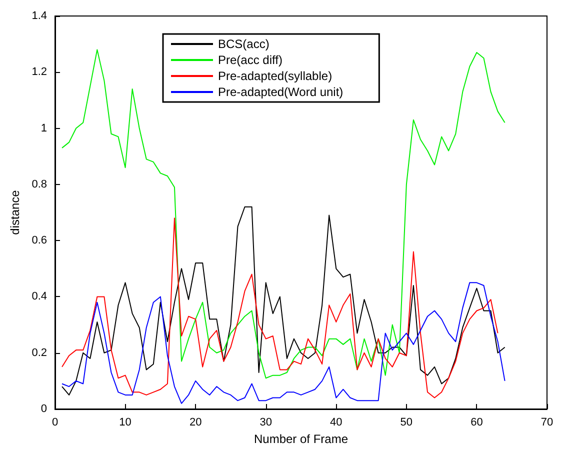  I want to click on x-tick-label: 60, so click(476, 422).